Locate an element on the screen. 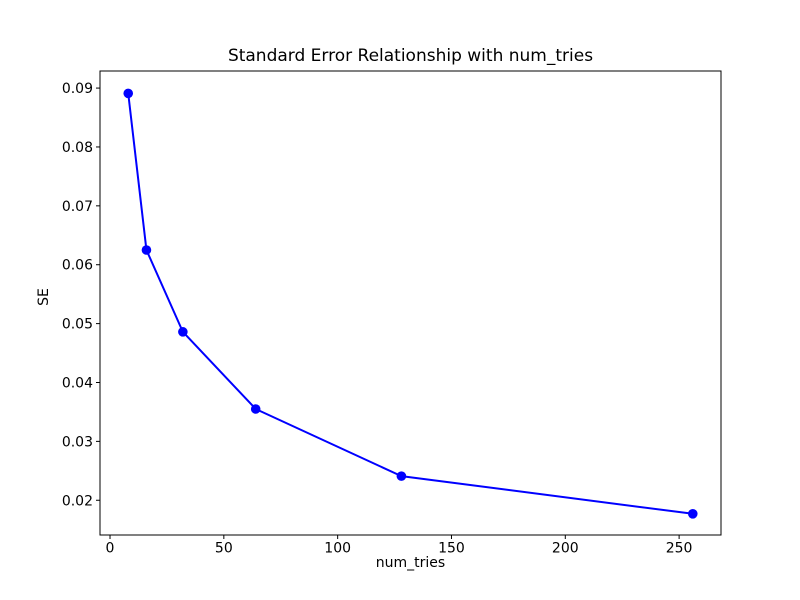  y-tick-label: 0.05 is located at coordinates (77, 325).